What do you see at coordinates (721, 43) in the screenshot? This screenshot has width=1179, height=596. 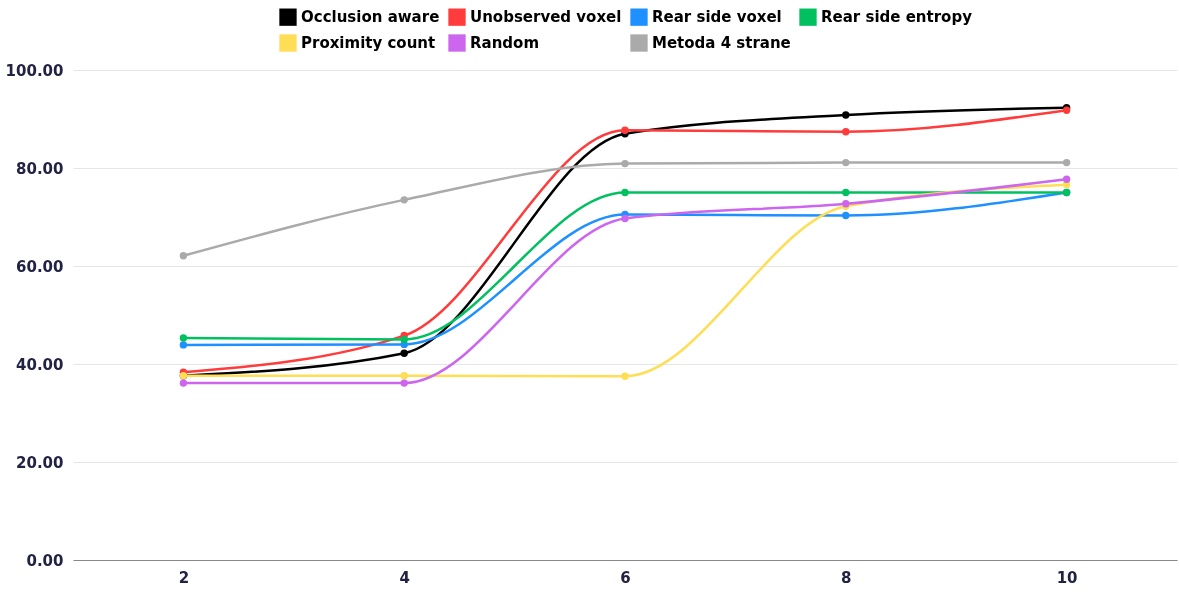 I see `legend-label: Metoda 4 strane` at bounding box center [721, 43].